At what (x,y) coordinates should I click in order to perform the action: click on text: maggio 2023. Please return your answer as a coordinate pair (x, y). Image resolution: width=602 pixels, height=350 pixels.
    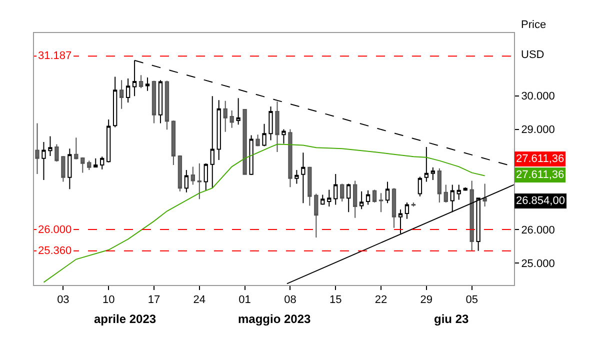
    Looking at the image, I should click on (275, 319).